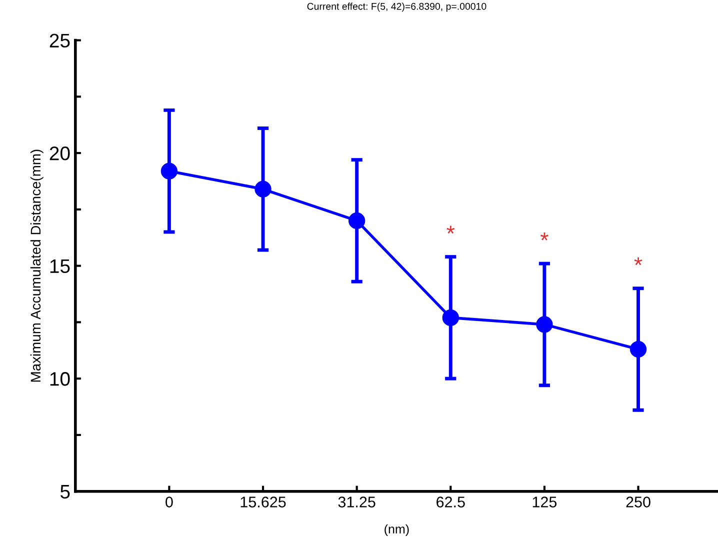 Image resolution: width=718 pixels, height=537 pixels. Describe the element at coordinates (37, 266) in the screenshot. I see `y-axis-title: Maximum Accumulated Distance(mm)` at that location.